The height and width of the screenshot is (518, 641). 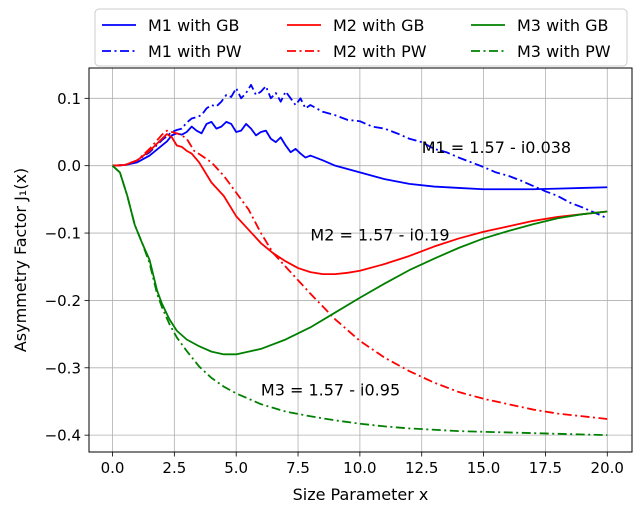 What do you see at coordinates (113, 468) in the screenshot?
I see `x-tick-label: 0.0` at bounding box center [113, 468].